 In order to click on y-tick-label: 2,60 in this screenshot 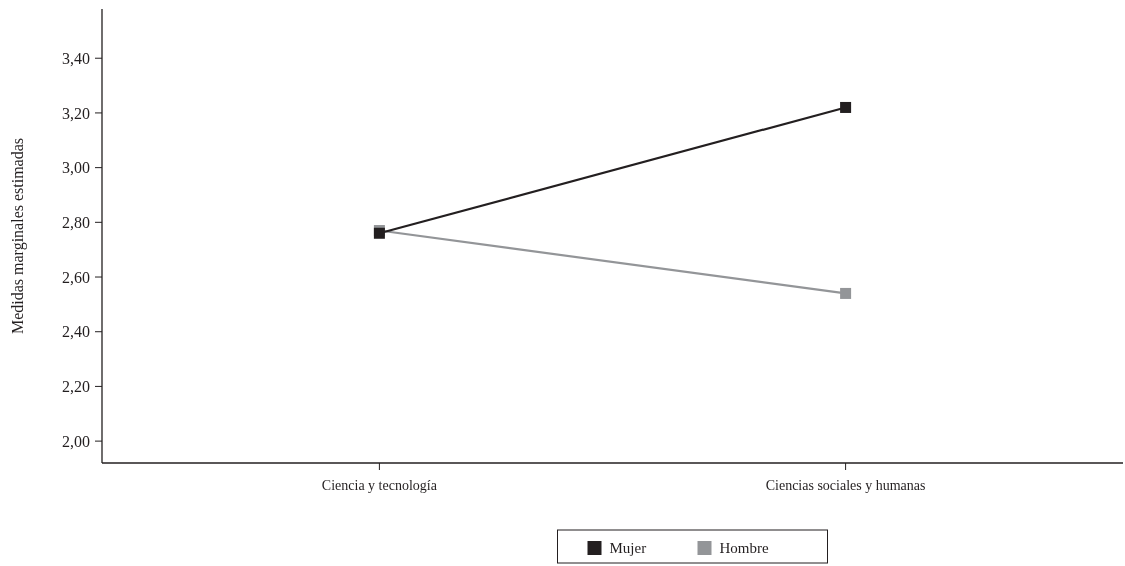, I will do `click(76, 277)`.